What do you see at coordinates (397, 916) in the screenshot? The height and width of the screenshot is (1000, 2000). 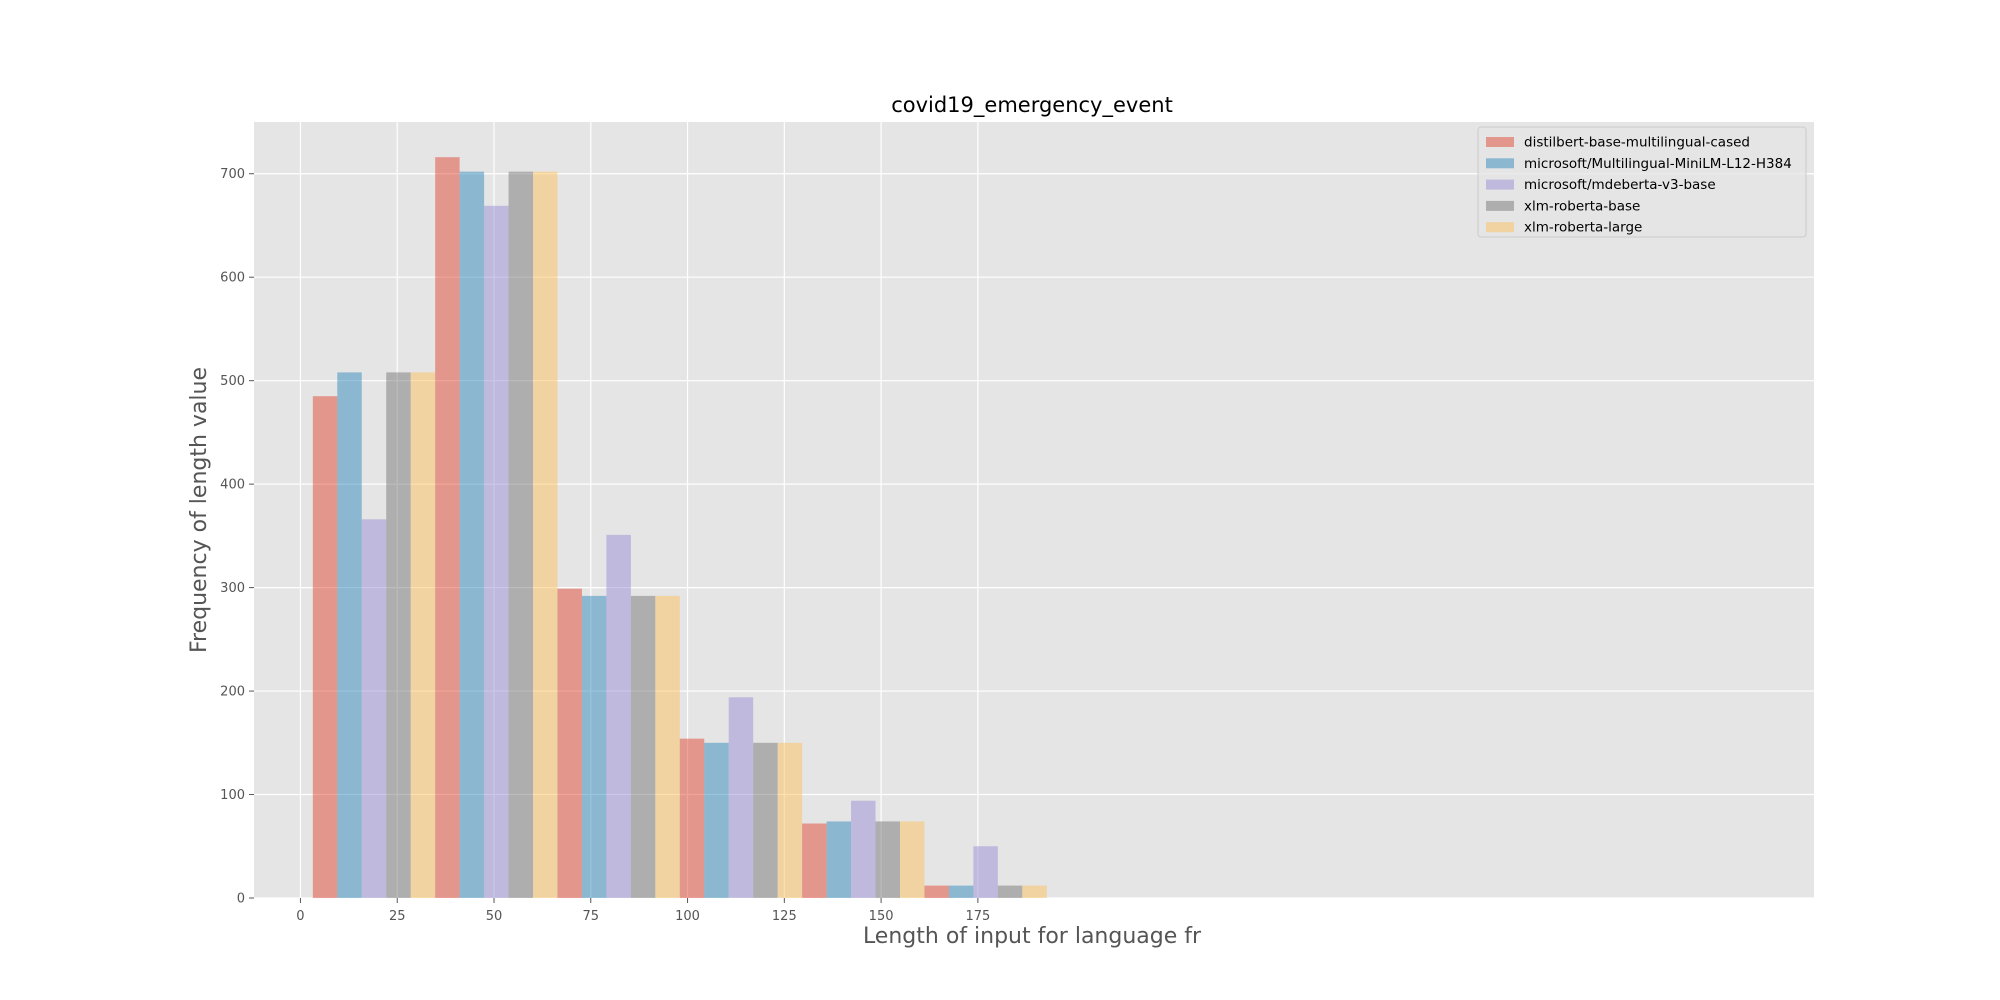 I see `x-tick-label: 25` at bounding box center [397, 916].